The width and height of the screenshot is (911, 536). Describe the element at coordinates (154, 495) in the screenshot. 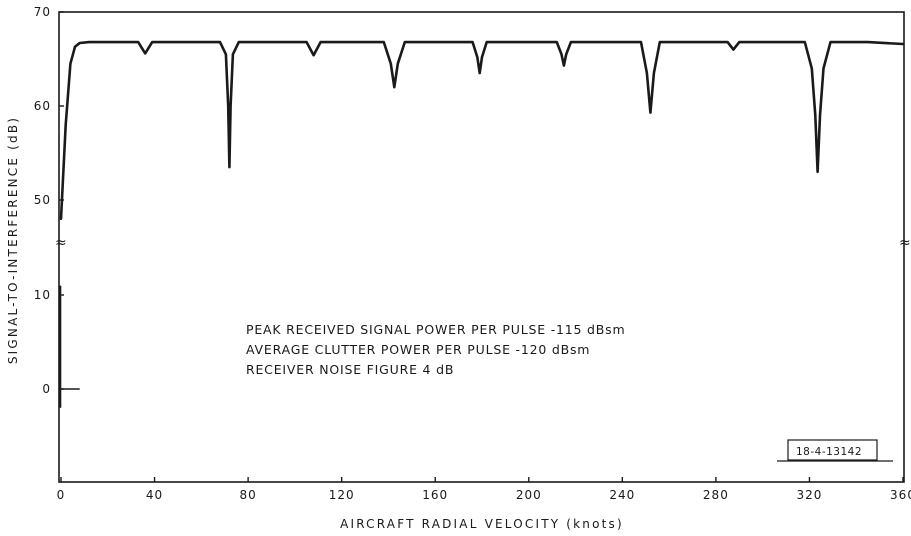

I see `x-tick-label-1: 40` at that location.